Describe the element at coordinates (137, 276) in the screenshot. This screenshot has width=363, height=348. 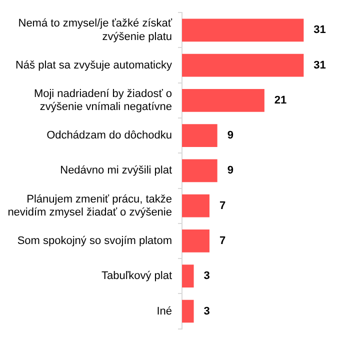
I see `y-tick-label: Tabuľkový plat` at that location.